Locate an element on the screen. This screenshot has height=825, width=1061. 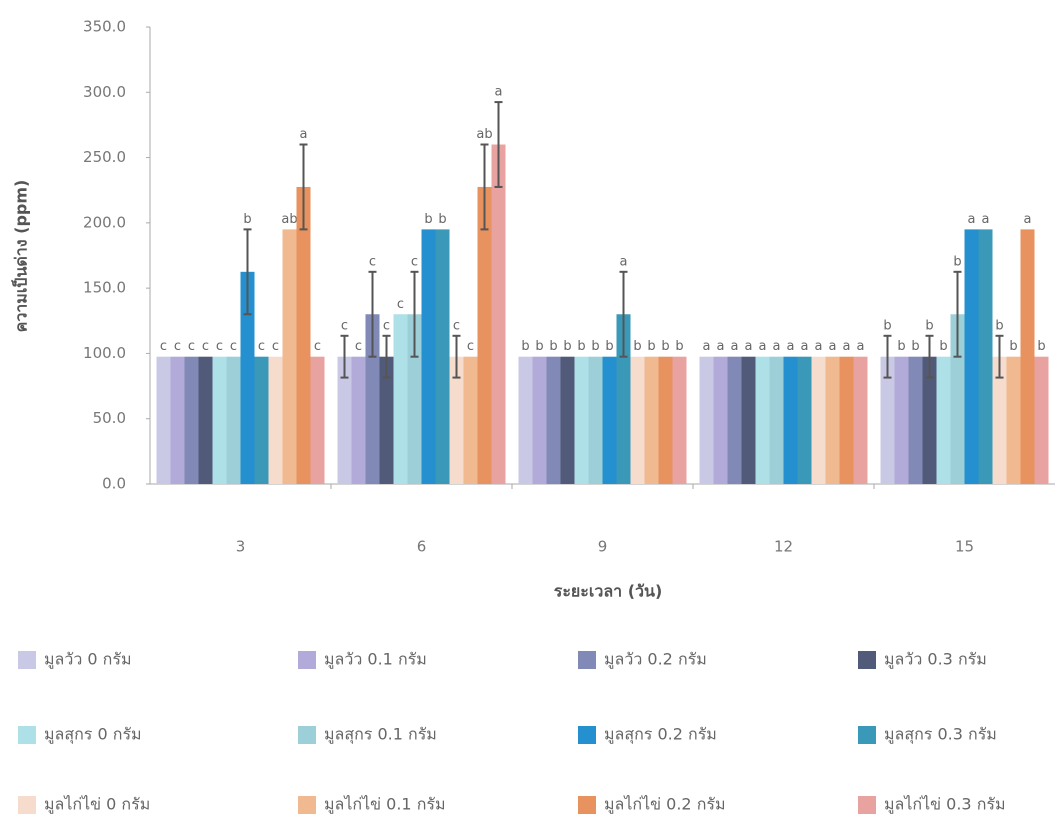
legend-label: มูลวัว 0.2 กรัม is located at coordinates (655, 660).